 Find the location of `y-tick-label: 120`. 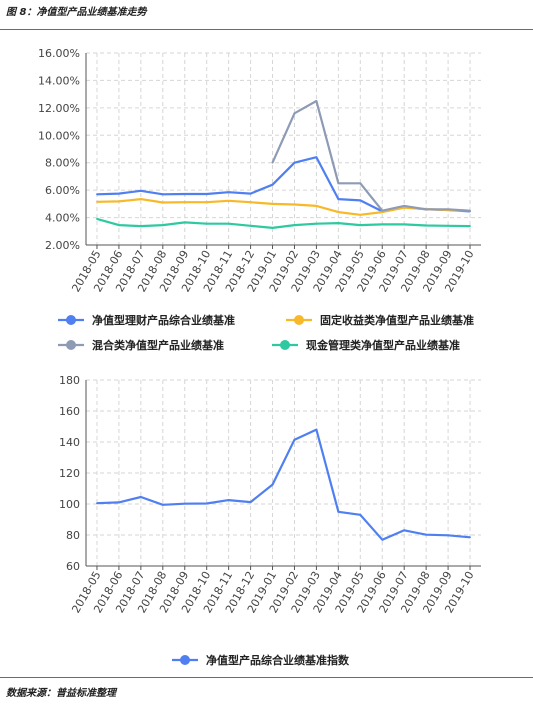

y-tick-label: 120 is located at coordinates (69, 473).